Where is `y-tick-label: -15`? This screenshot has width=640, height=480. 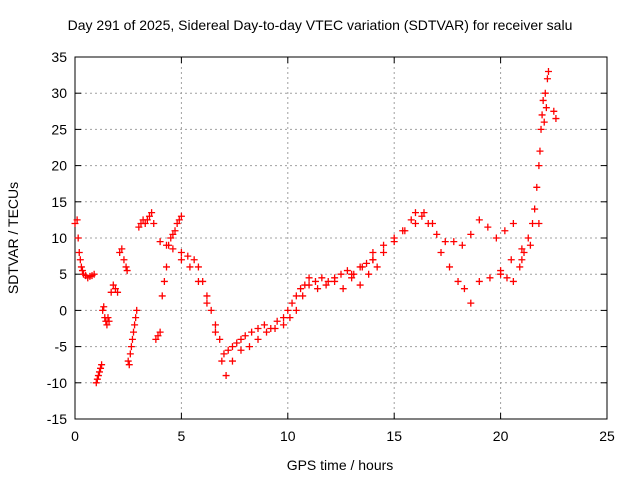 y-tick-label: -15 is located at coordinates (57, 419).